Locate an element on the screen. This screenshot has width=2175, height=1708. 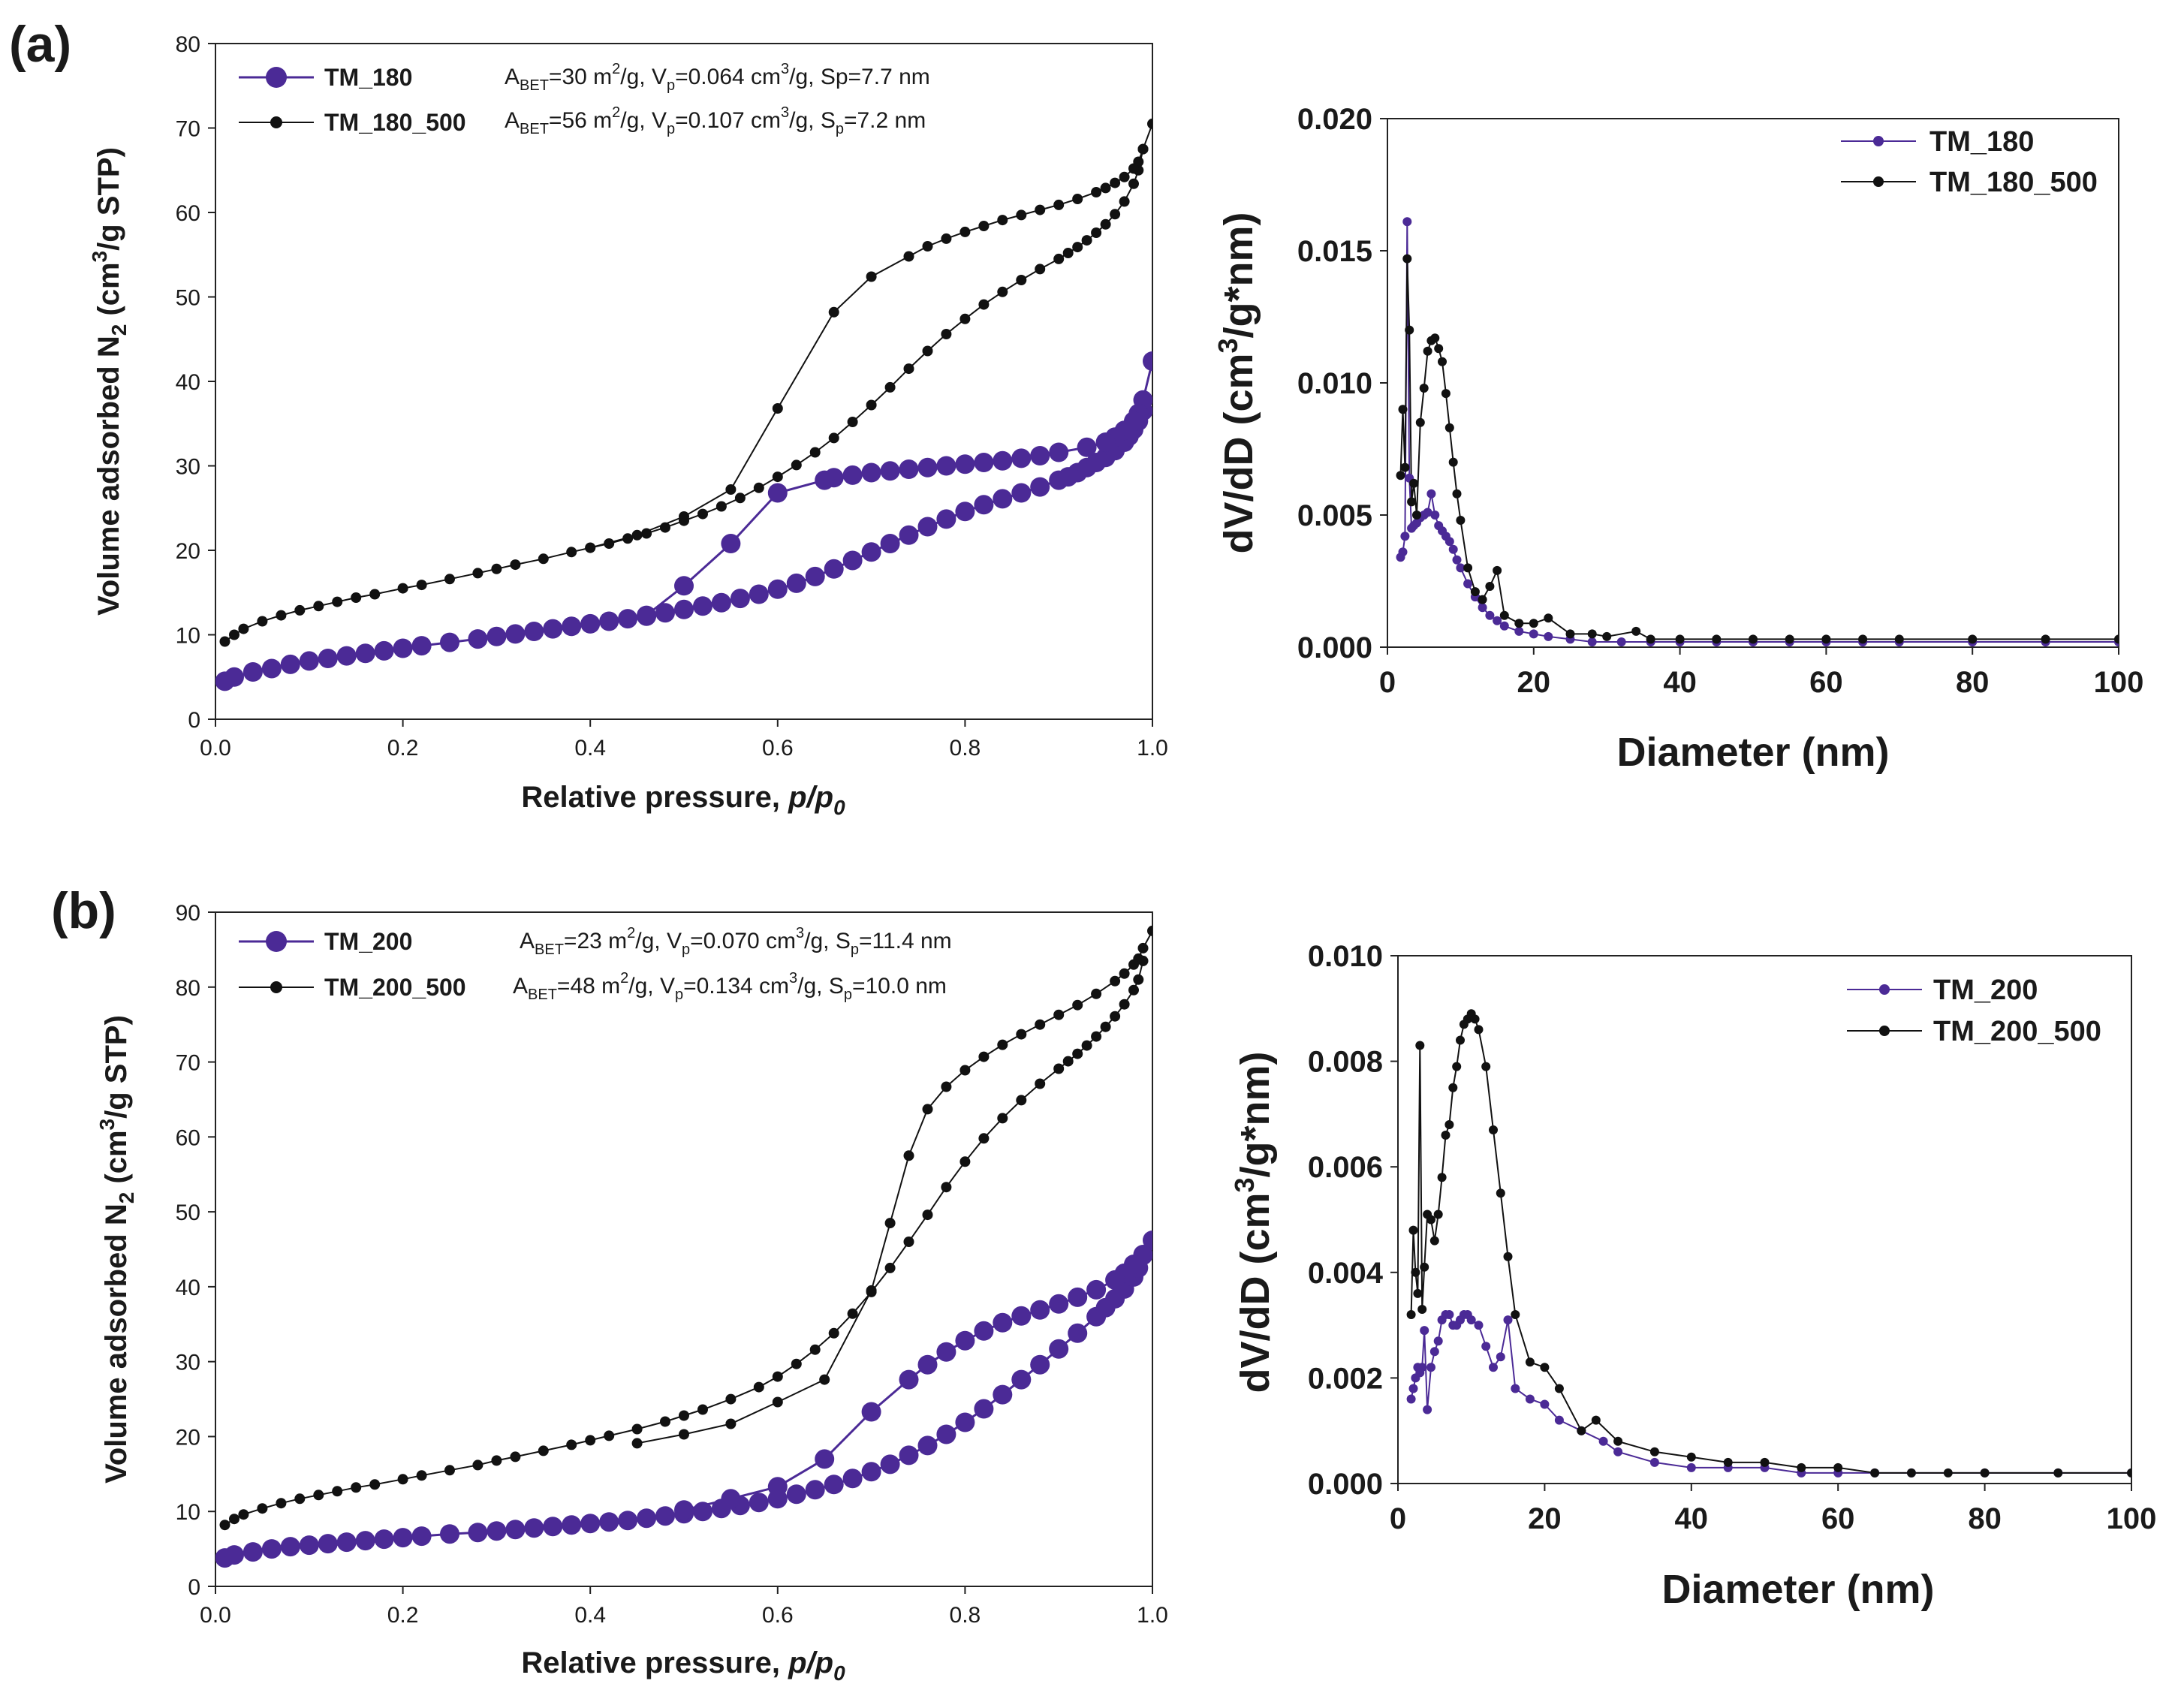
series-line-TM_180-desorption is located at coordinates (899, 488).